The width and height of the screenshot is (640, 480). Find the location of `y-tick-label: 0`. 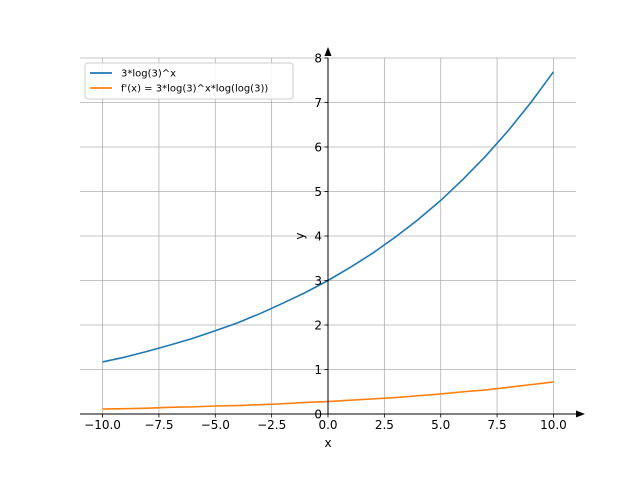

y-tick-label: 0 is located at coordinates (318, 415).